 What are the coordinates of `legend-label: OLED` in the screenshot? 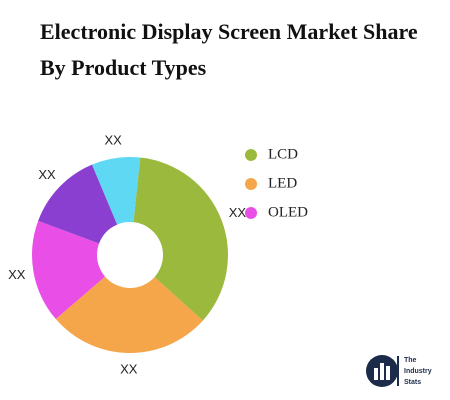 It's located at (288, 212).